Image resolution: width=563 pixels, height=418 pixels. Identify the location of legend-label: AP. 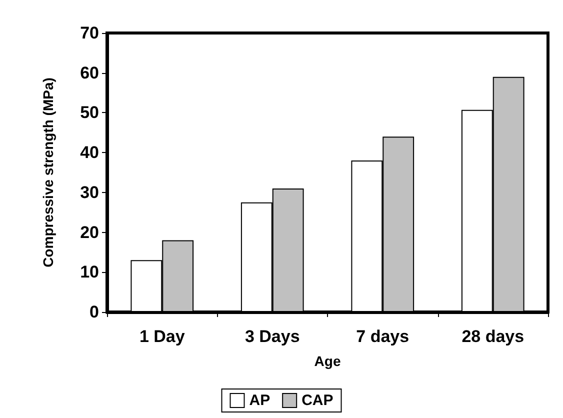
(259, 400).